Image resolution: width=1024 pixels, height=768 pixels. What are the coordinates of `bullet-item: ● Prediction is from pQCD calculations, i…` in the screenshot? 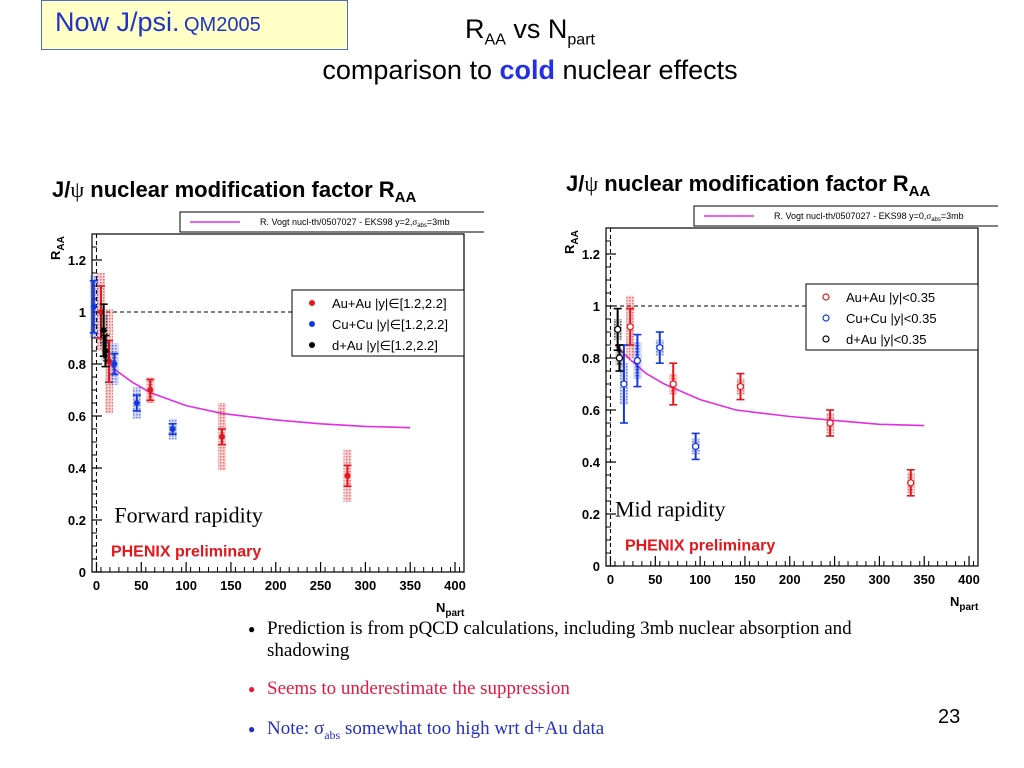 It's located at (558, 640).